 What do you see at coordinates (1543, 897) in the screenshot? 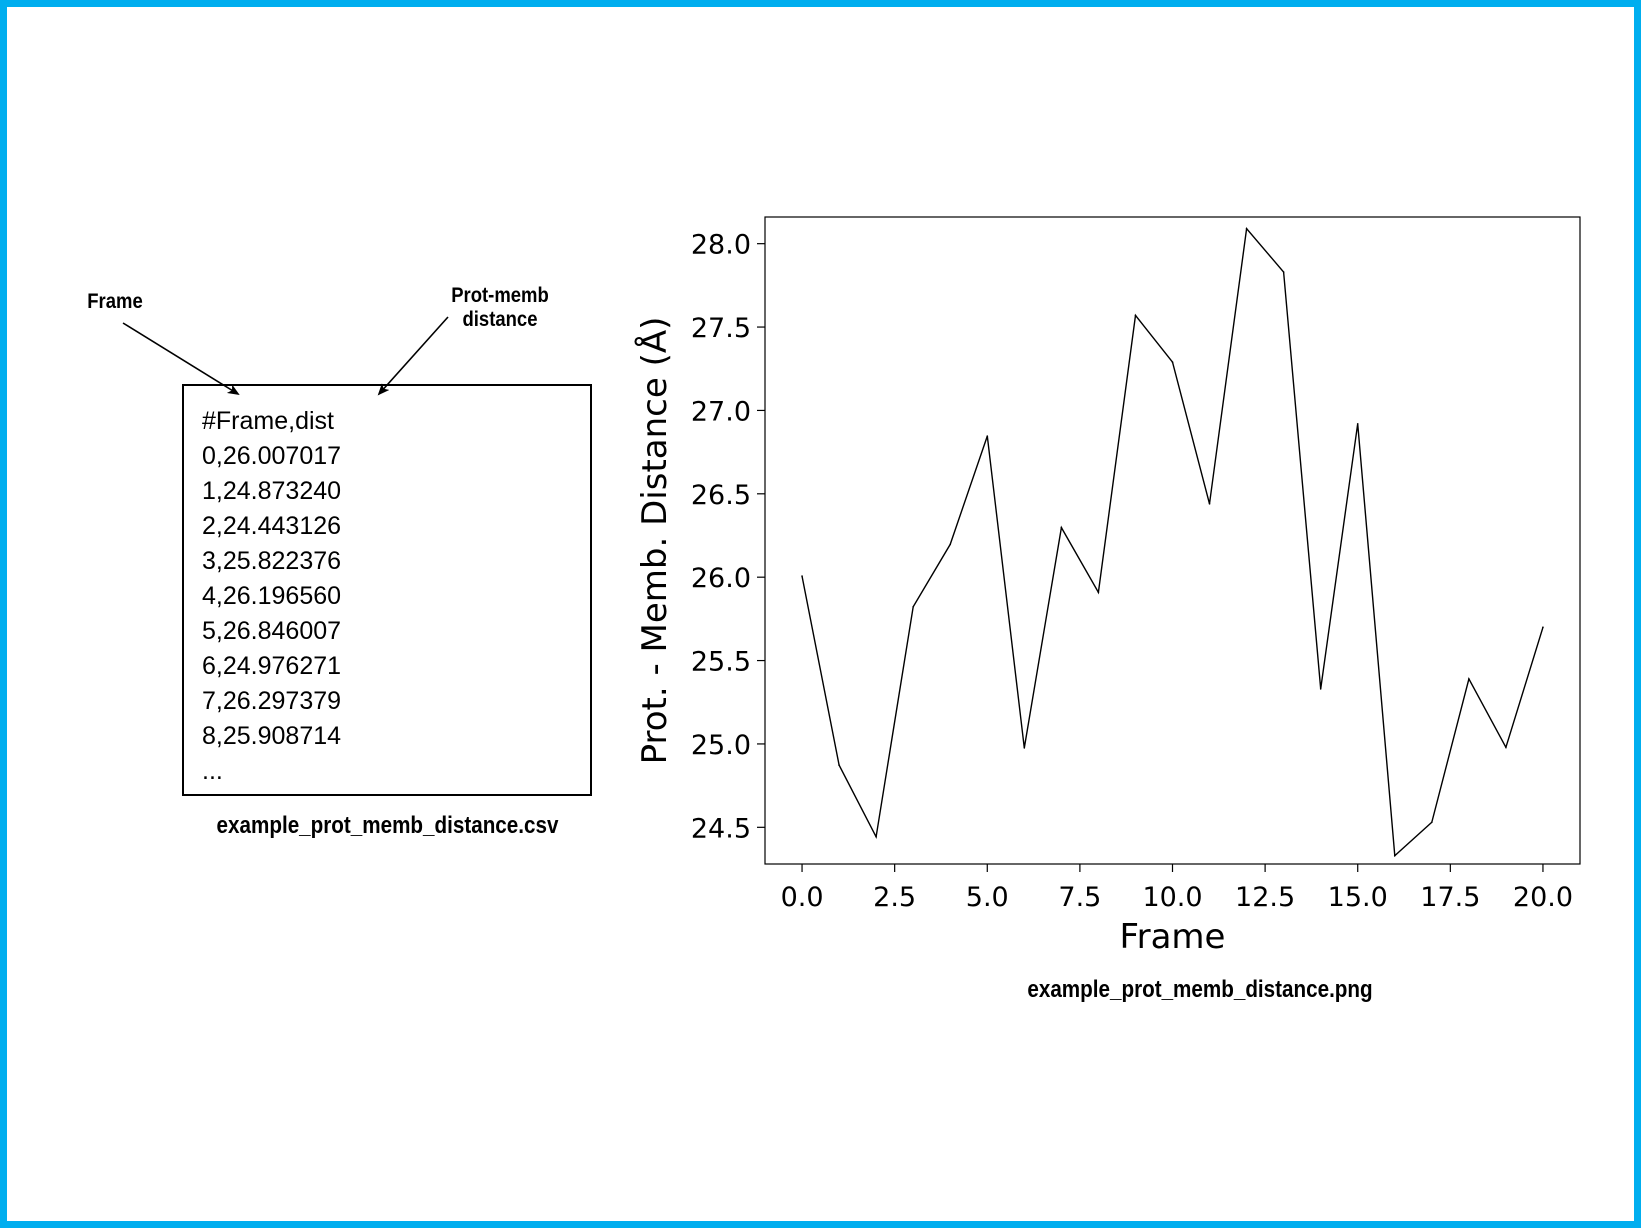
I see `x-tick-label: 20.0` at bounding box center [1543, 897].